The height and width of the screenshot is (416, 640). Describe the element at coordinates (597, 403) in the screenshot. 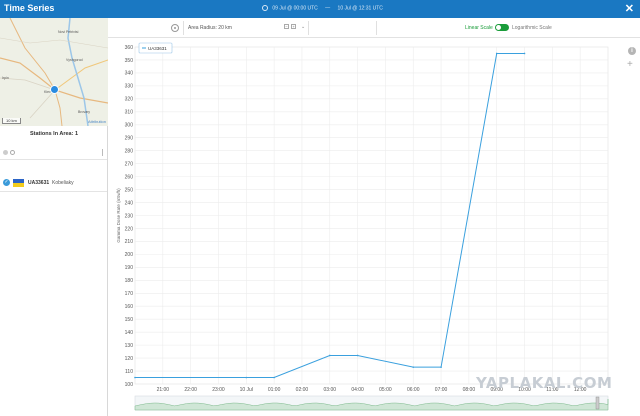

I see `navigator-handle` at that location.